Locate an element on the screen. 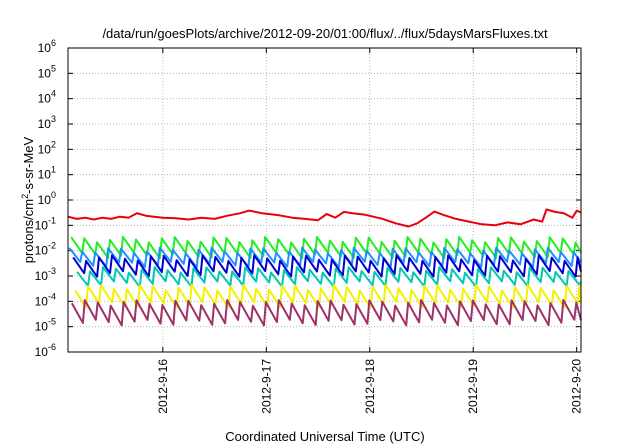 This screenshot has width=640, height=448. x-axis-label: Coordinated Universal Time (UTC) is located at coordinates (324, 436).